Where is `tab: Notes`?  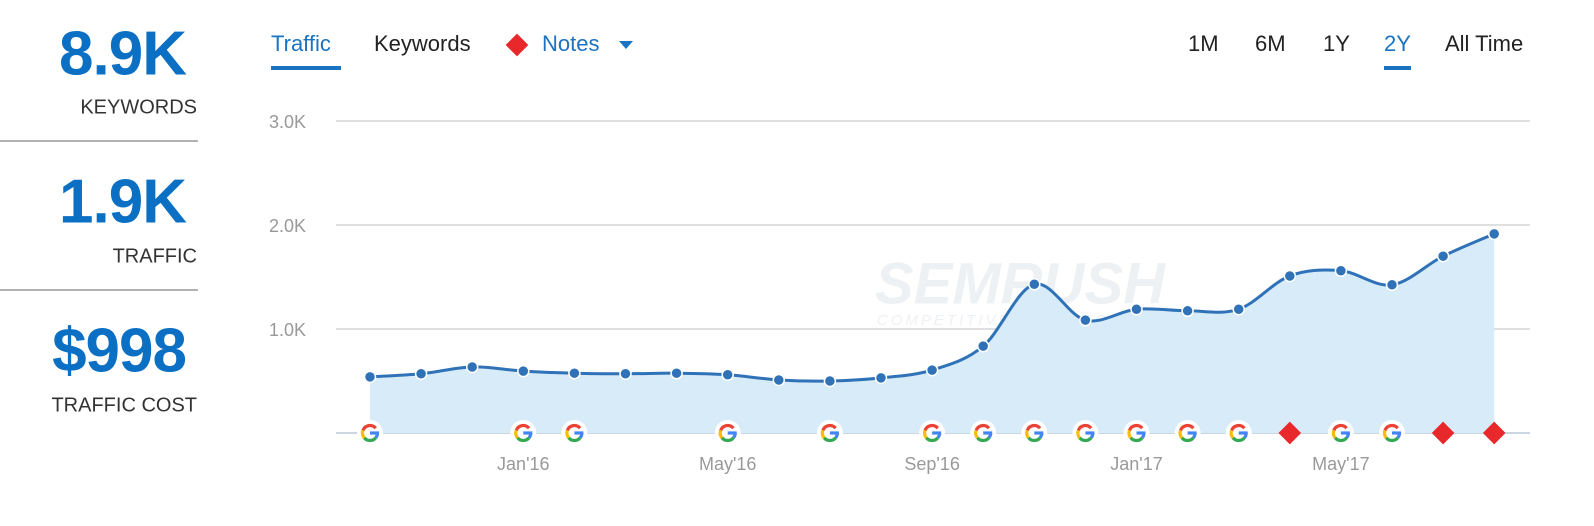
tab: Notes is located at coordinates (570, 43).